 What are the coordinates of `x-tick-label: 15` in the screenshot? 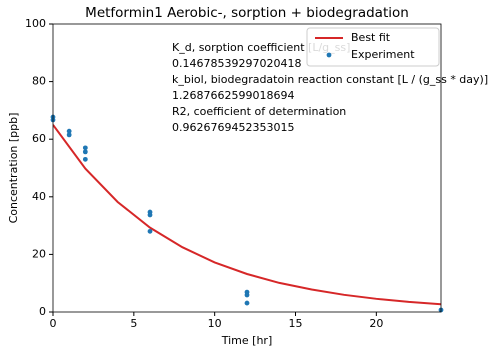 It's located at (296, 323).